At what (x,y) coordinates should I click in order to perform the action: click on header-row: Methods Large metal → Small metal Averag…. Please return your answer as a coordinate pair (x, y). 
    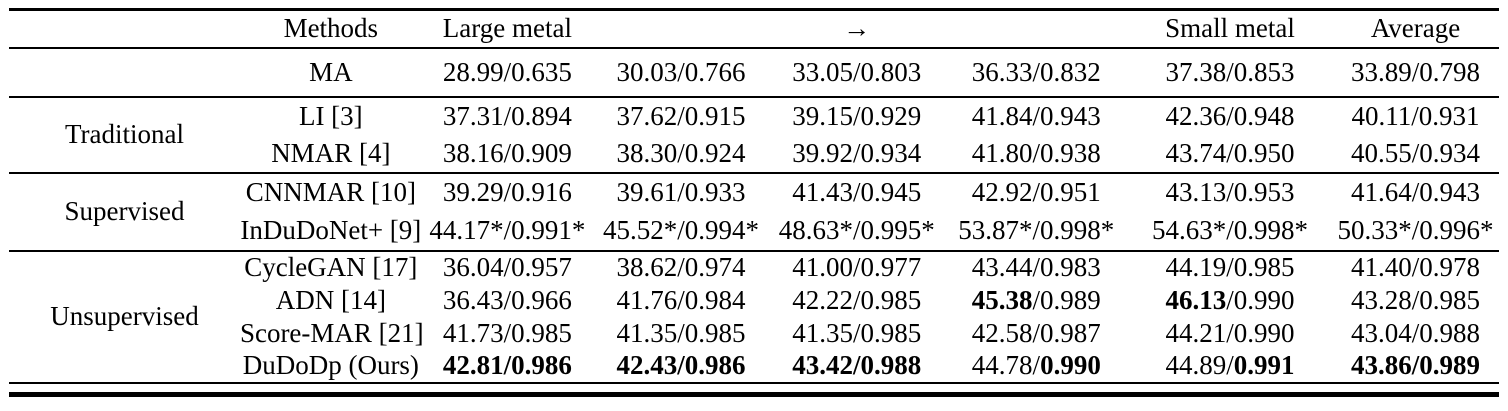
    Looking at the image, I should click on (754, 29).